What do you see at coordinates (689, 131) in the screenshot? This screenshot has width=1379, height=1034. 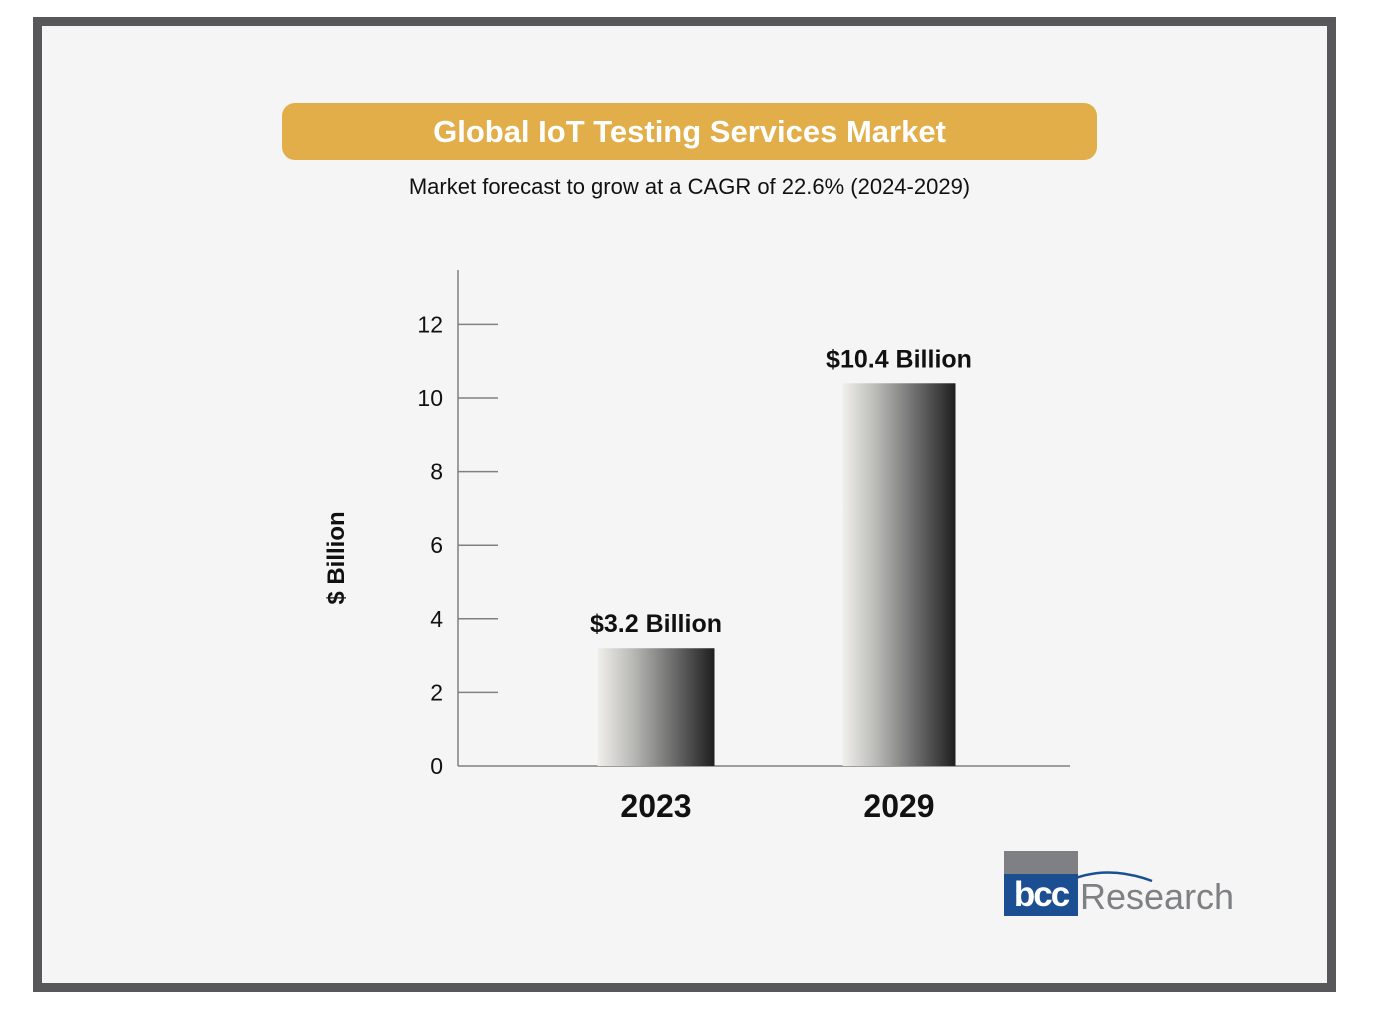 I see `chart-title: Global IoT Testing Services Market` at bounding box center [689, 131].